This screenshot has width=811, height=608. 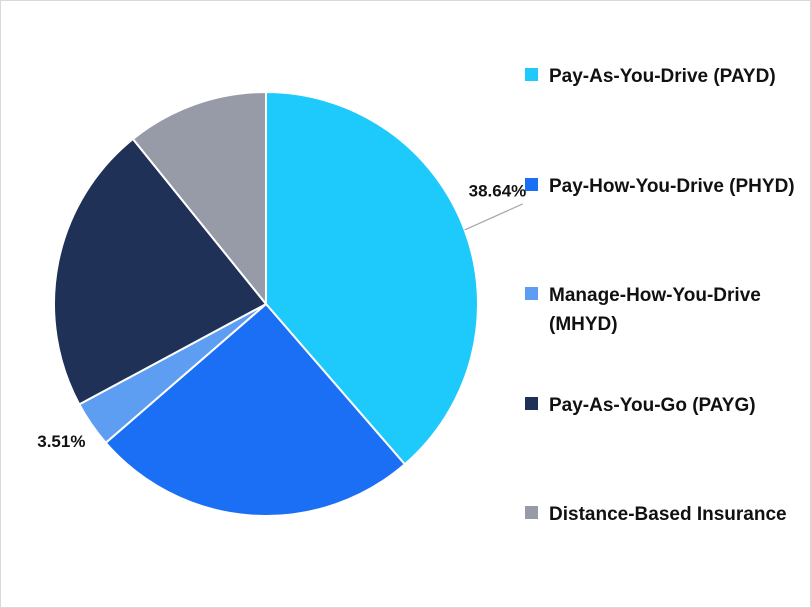 What do you see at coordinates (498, 190) in the screenshot?
I see `data-label: 38.64%` at bounding box center [498, 190].